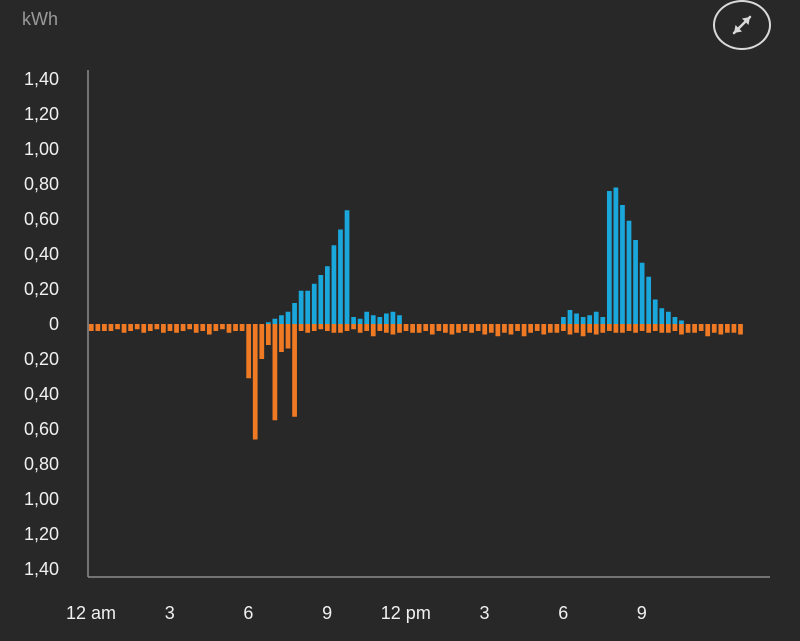 Image resolution: width=800 pixels, height=641 pixels. Describe the element at coordinates (41, 429) in the screenshot. I see `y-tick-label: 0,60` at that location.